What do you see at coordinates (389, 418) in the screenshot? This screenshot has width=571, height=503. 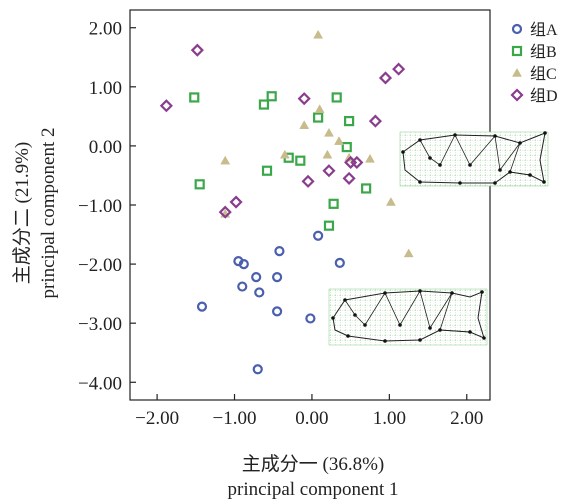 I see `x-tick-label: 1.00` at bounding box center [389, 418].